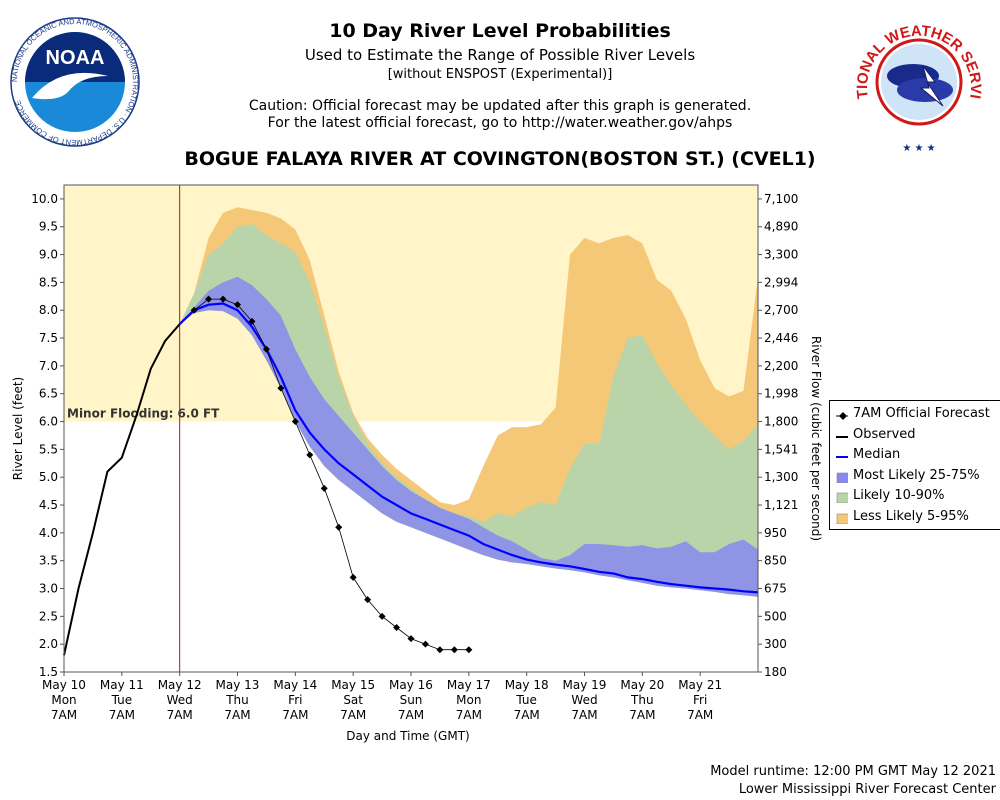 The image size is (1000, 800). Describe the element at coordinates (915, 456) in the screenshot. I see `legend-median: Median` at that location.